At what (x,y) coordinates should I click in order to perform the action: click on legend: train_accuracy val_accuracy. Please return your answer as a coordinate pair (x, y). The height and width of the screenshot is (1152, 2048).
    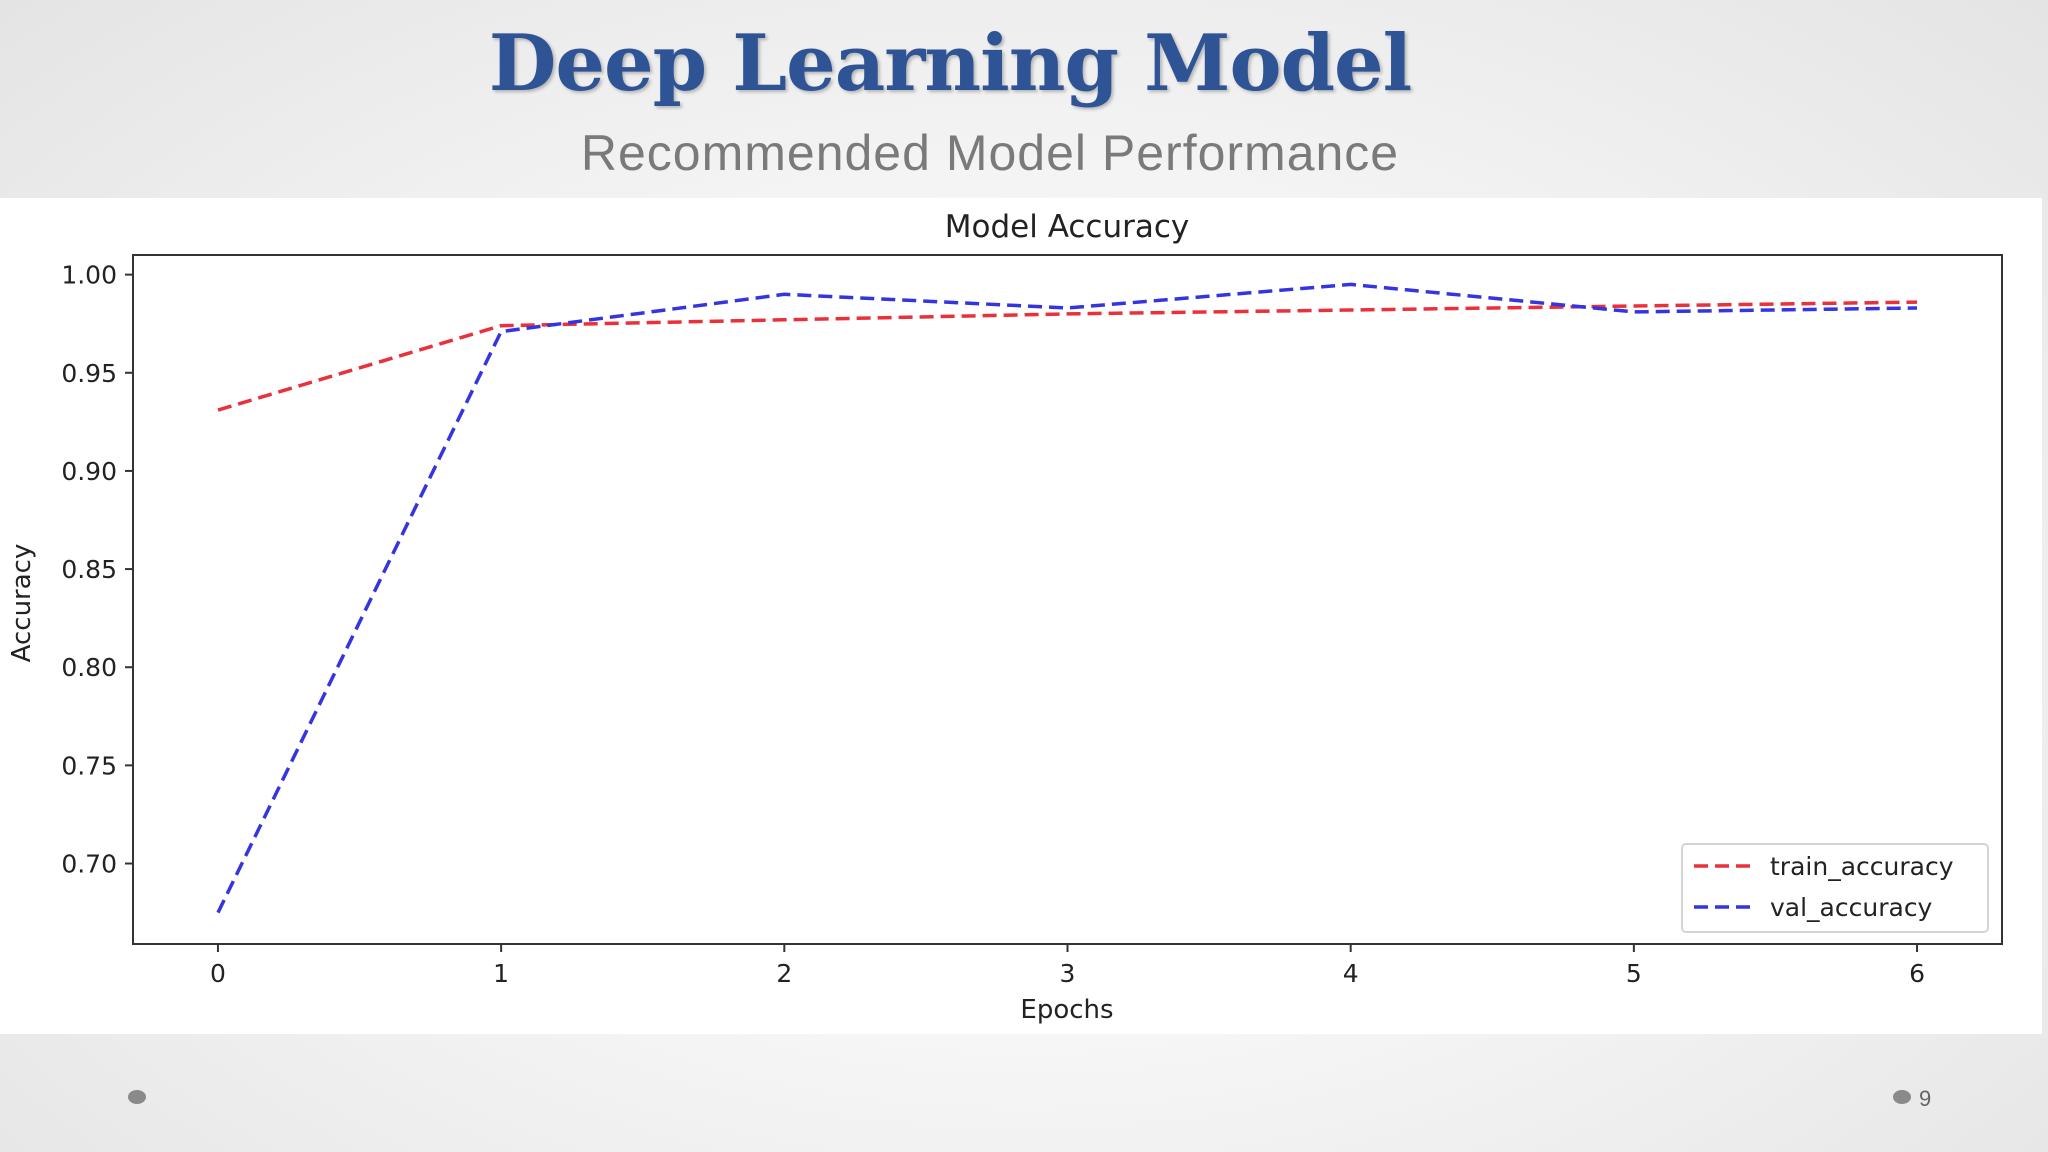
    Looking at the image, I should click on (1835, 888).